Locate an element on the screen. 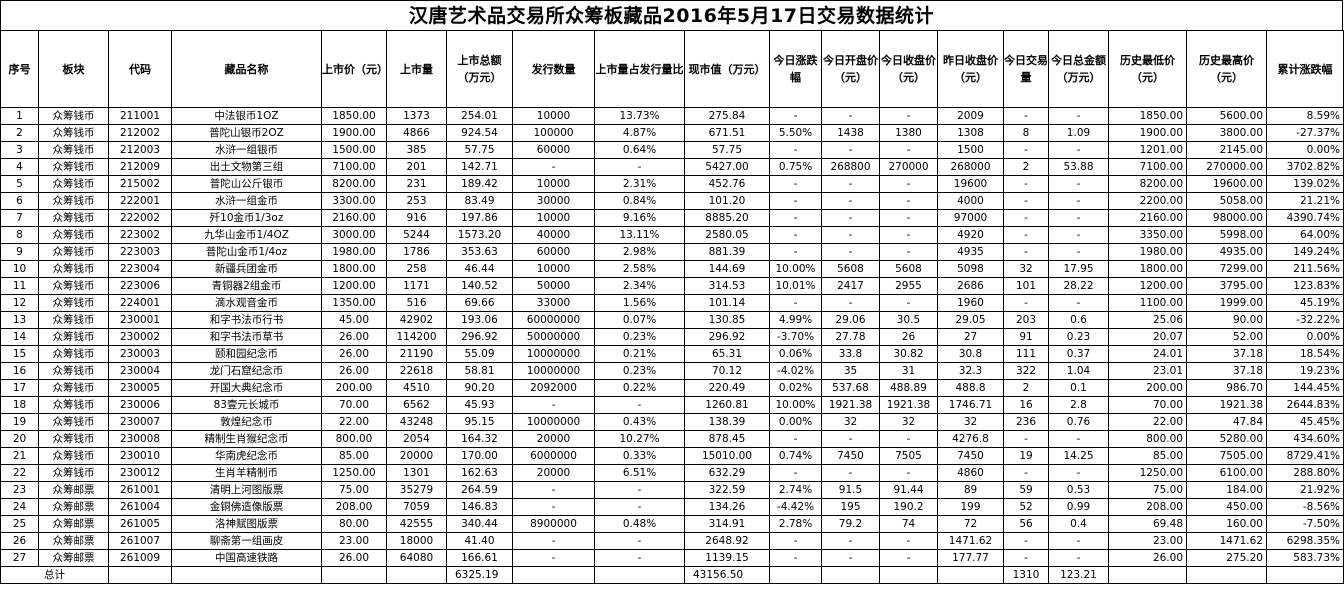  totals-turnover: 123.21 is located at coordinates (1078, 575).